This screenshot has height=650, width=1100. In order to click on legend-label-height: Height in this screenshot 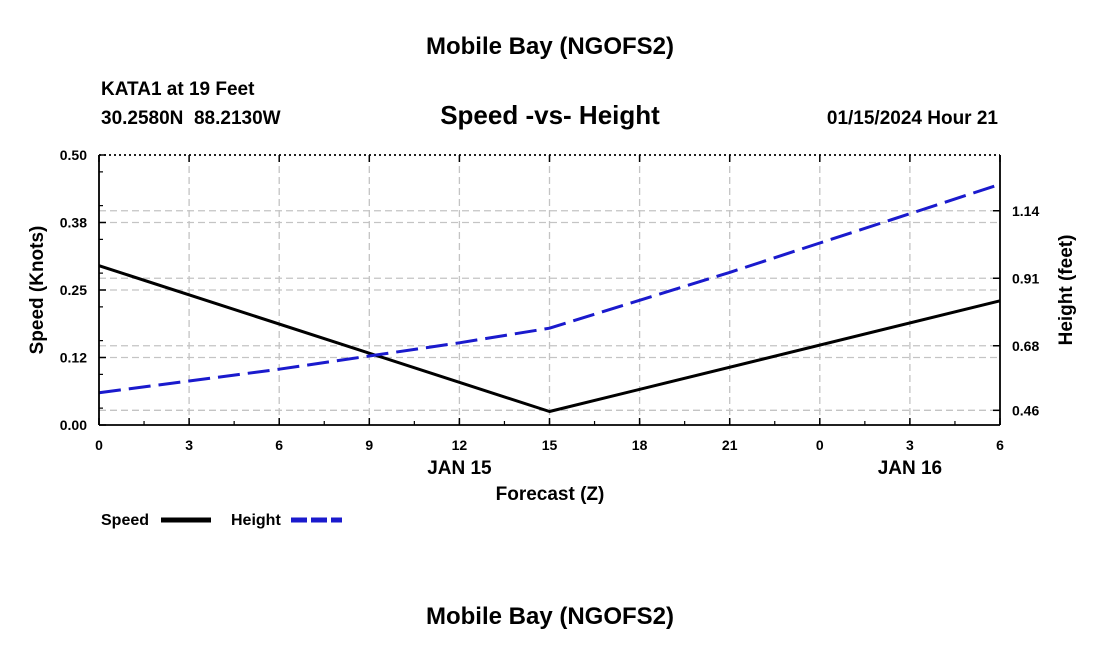, I will do `click(256, 520)`.